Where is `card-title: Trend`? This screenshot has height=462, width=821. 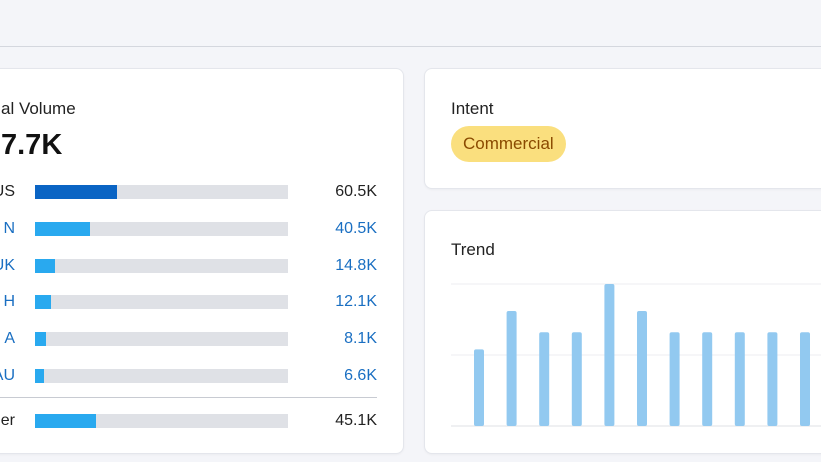 card-title: Trend is located at coordinates (473, 249).